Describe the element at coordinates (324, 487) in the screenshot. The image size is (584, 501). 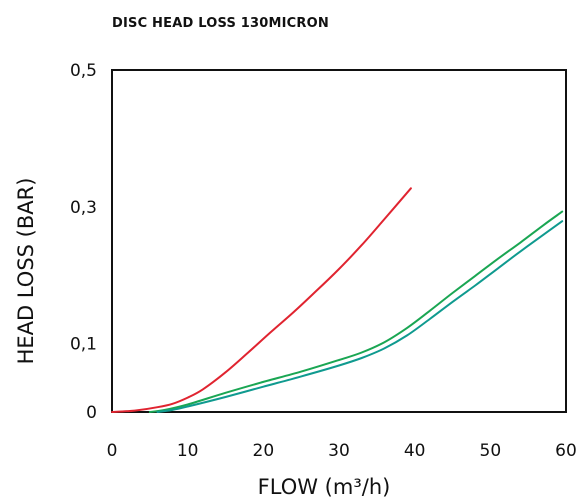
I see `x-axis-label: FLOW (m³/h)` at that location.